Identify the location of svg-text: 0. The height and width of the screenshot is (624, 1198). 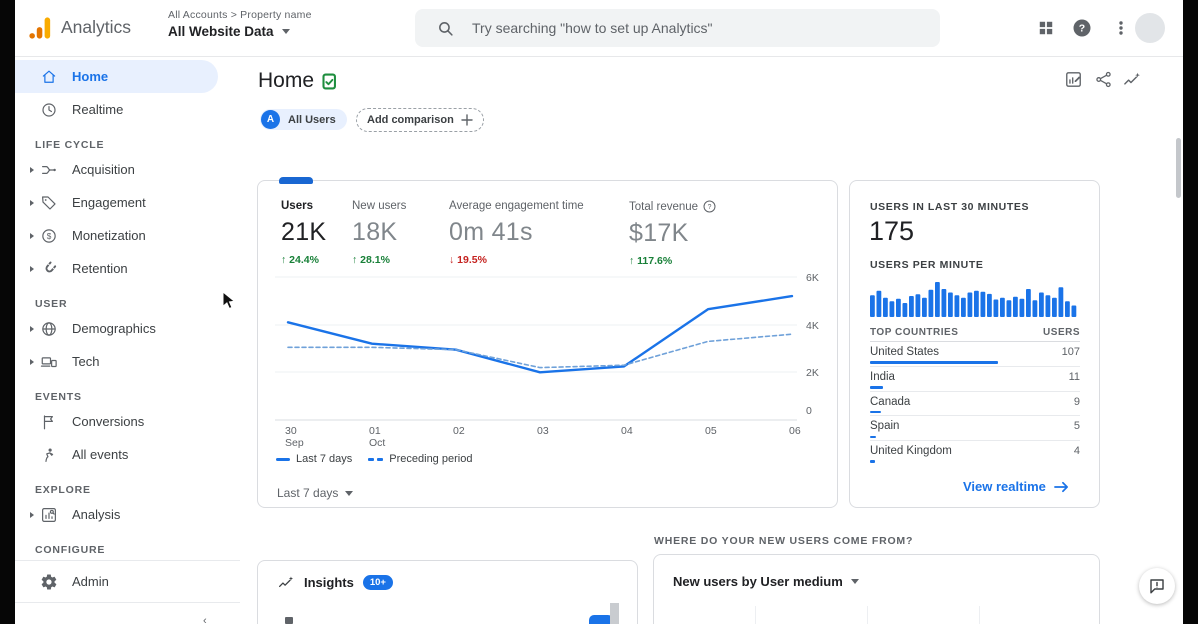
(809, 411).